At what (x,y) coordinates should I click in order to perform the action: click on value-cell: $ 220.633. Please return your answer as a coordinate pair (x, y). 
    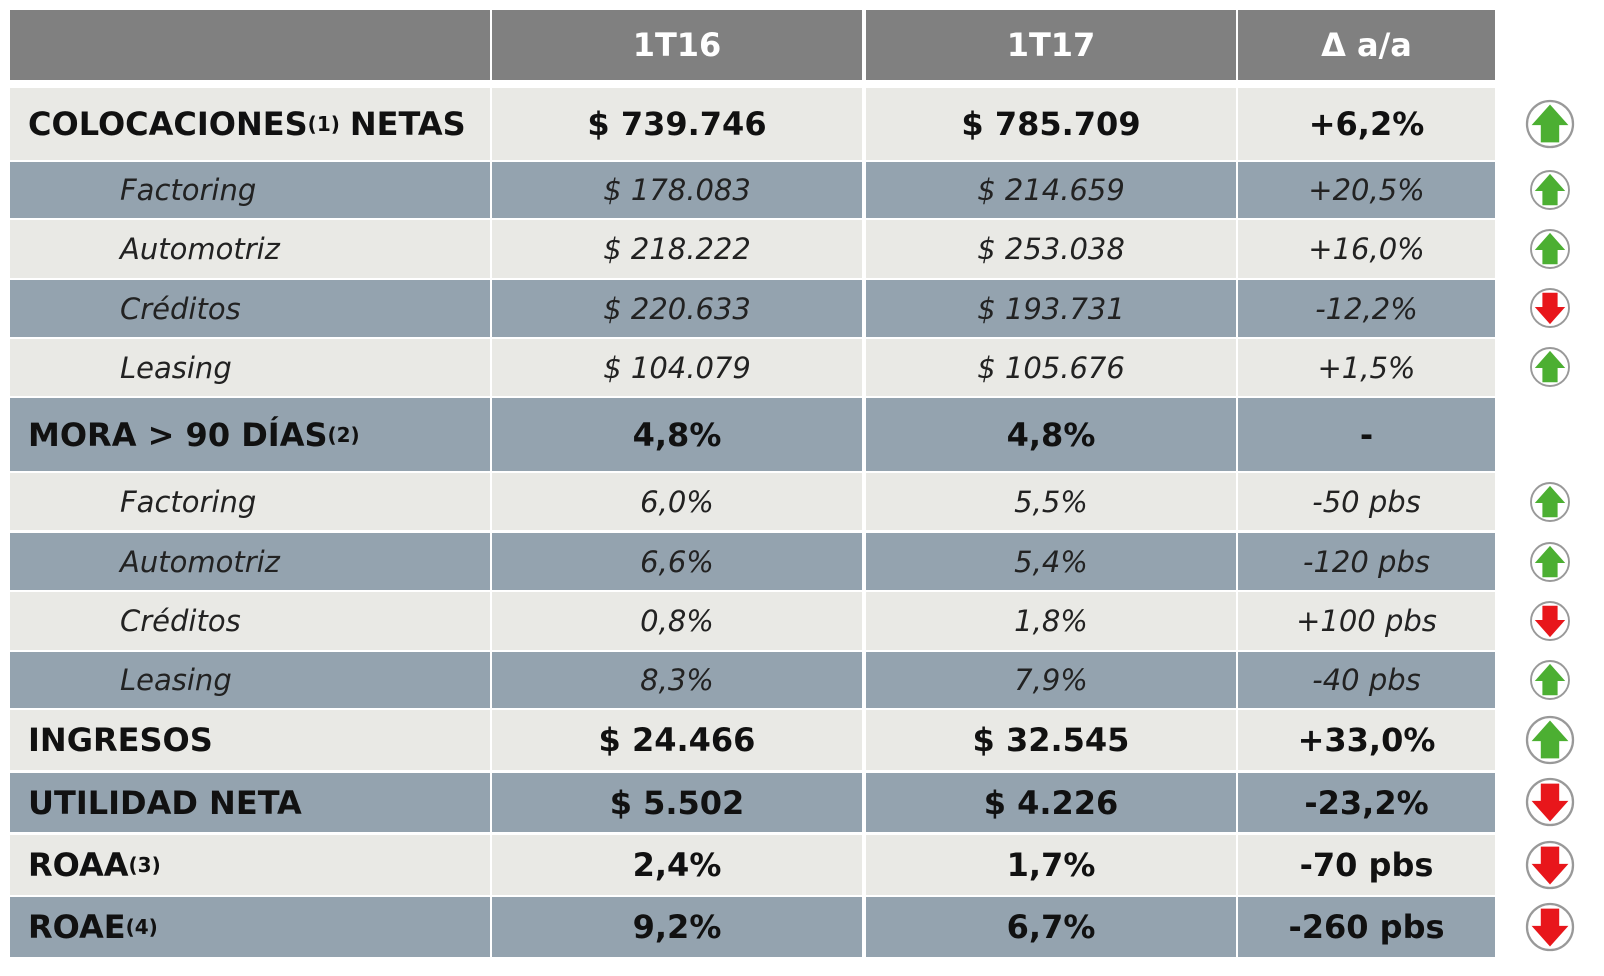
    Looking at the image, I should click on (677, 308).